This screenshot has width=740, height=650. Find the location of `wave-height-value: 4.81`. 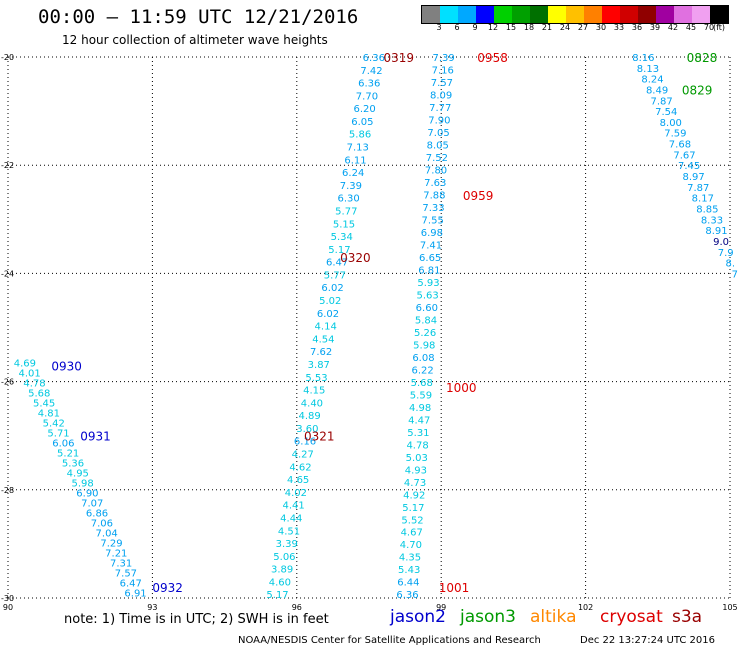

wave-height-value: 4.81 is located at coordinates (49, 414).